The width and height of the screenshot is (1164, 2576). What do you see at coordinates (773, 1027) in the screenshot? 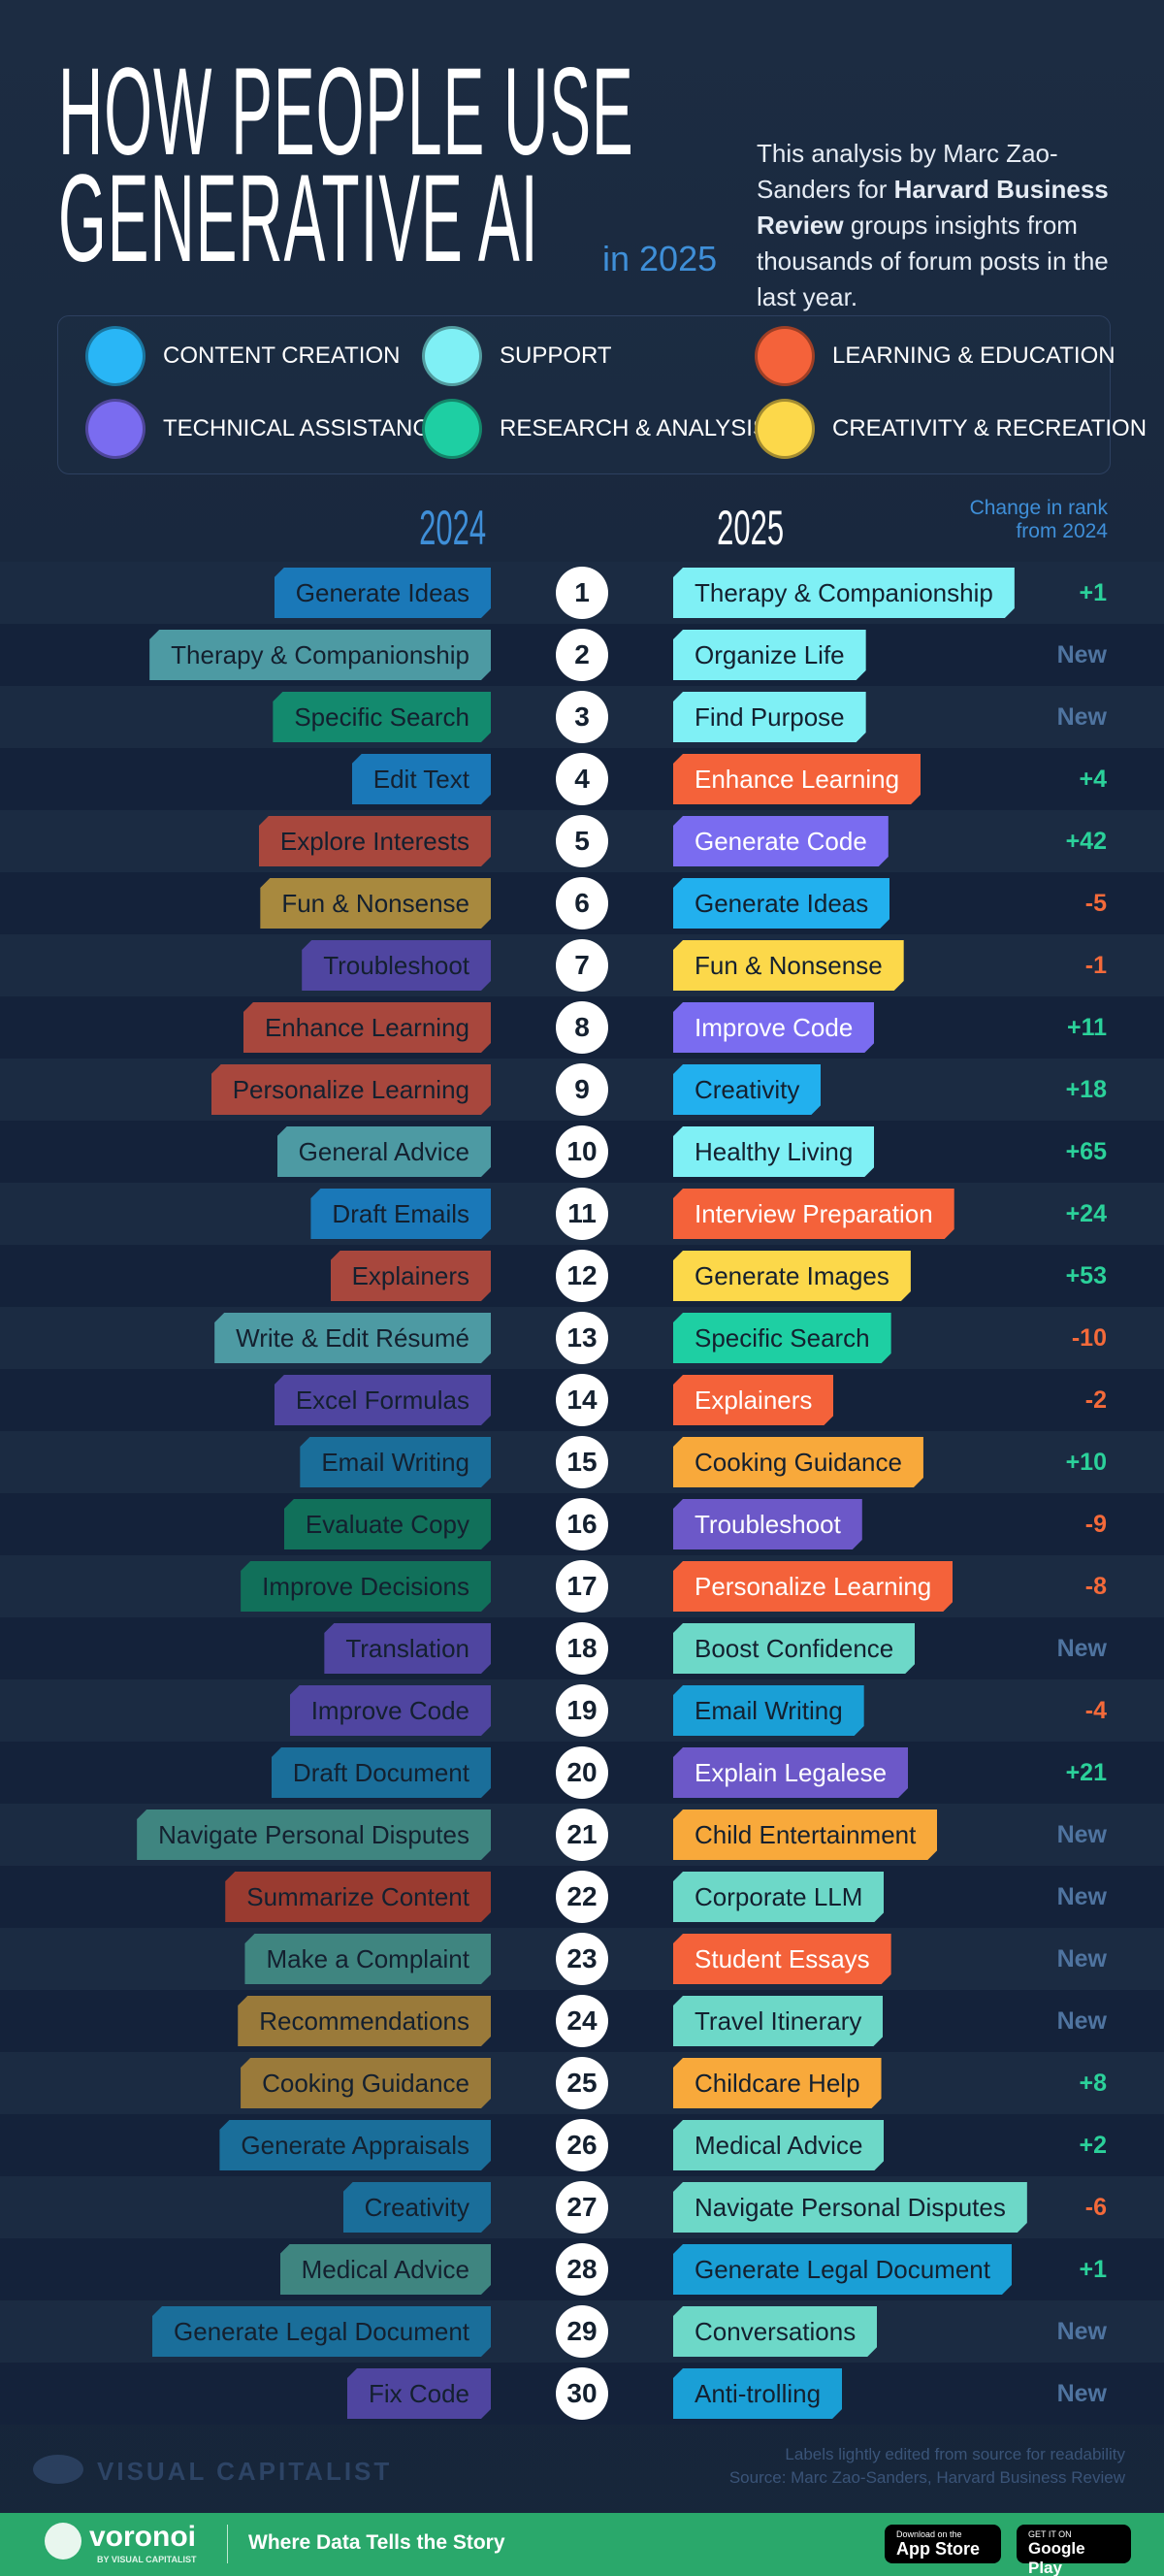
I see `right-label: Improve Code` at bounding box center [773, 1027].